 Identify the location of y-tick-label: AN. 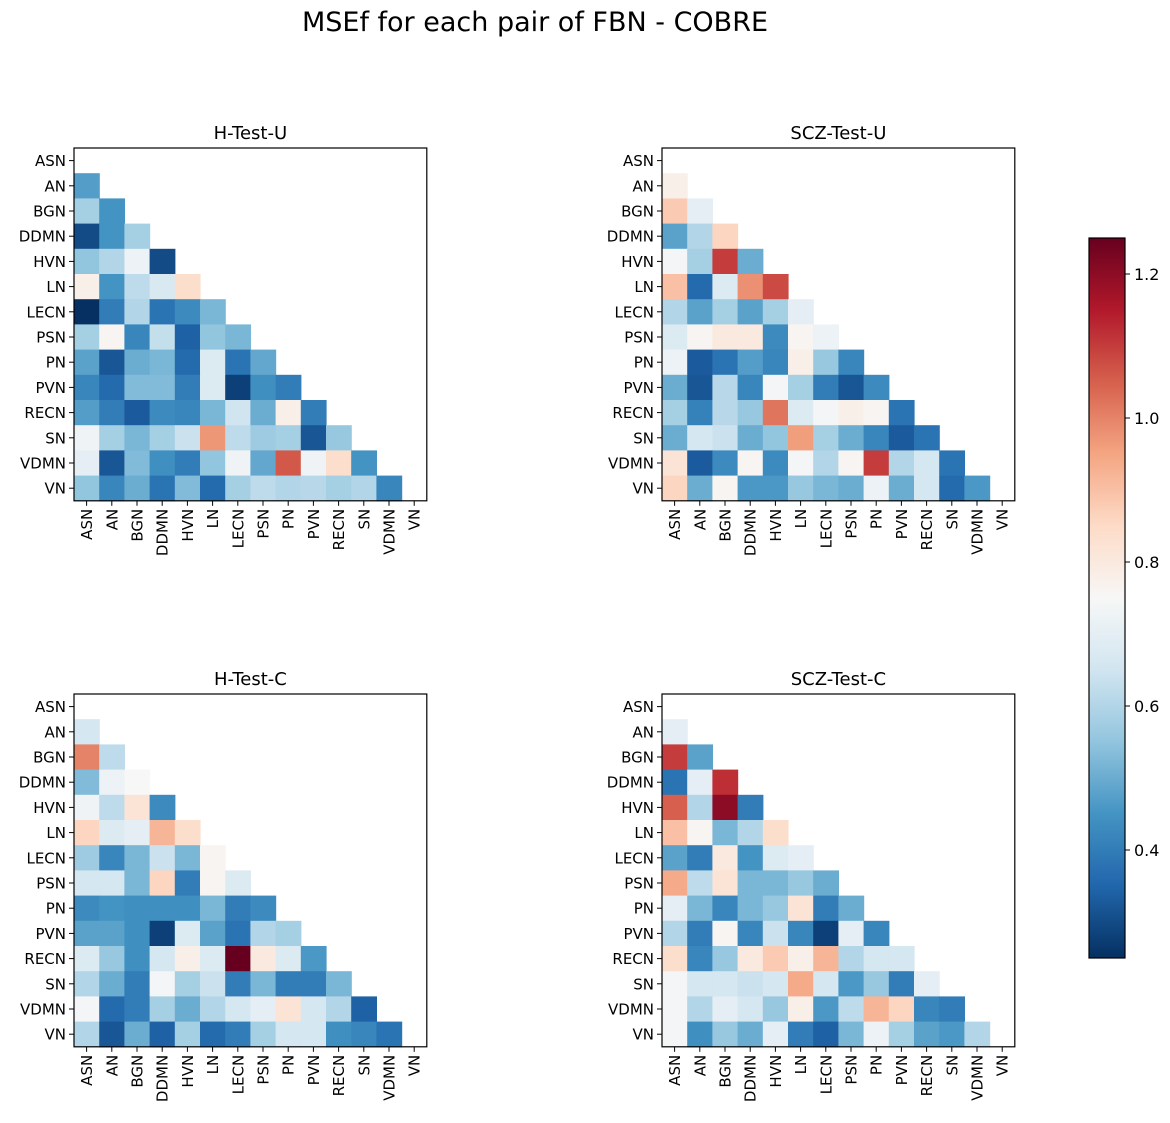
(55, 186).